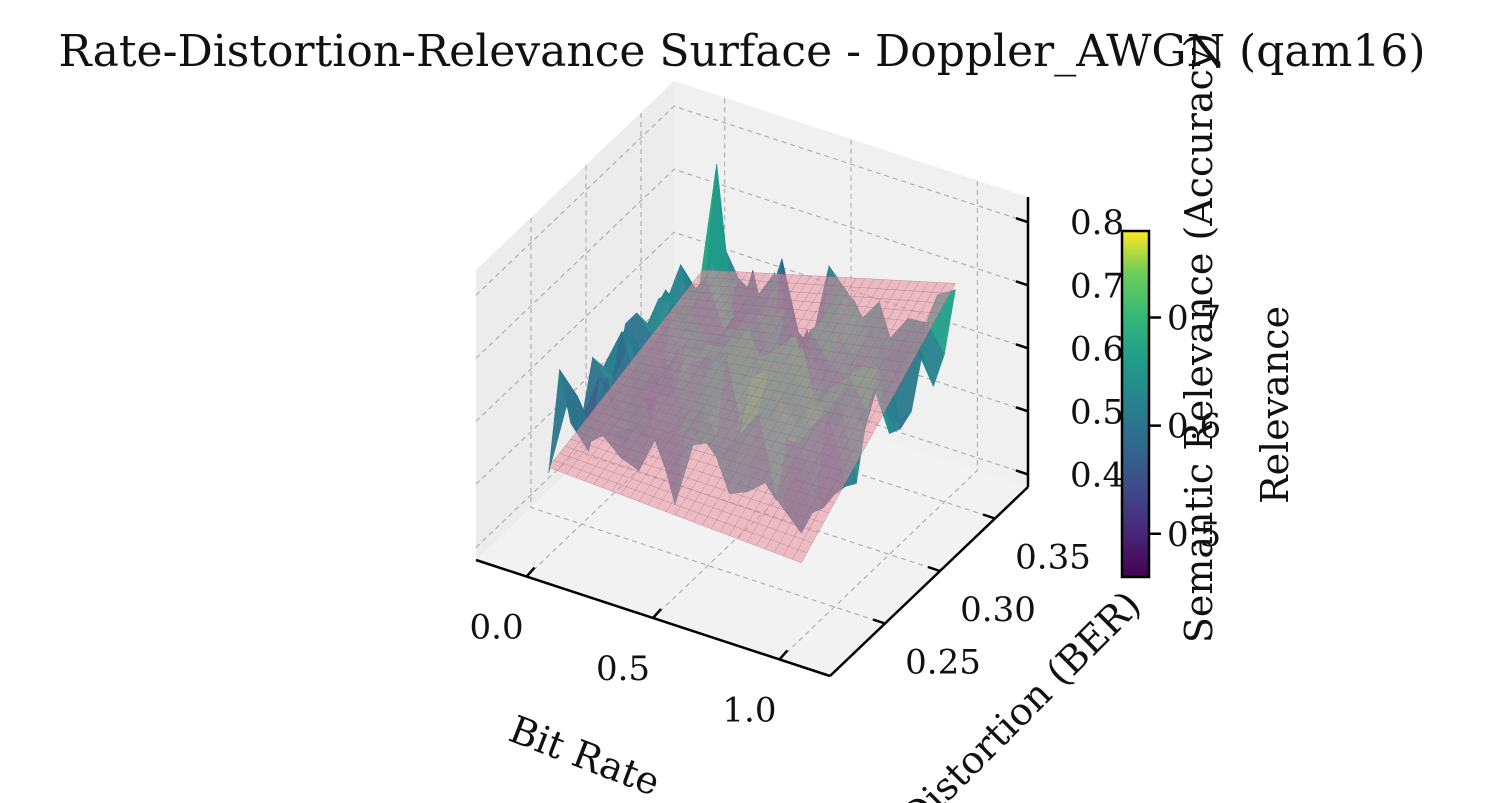 The width and height of the screenshot is (1485, 803). I want to click on reference-plane, so click(752, 416).